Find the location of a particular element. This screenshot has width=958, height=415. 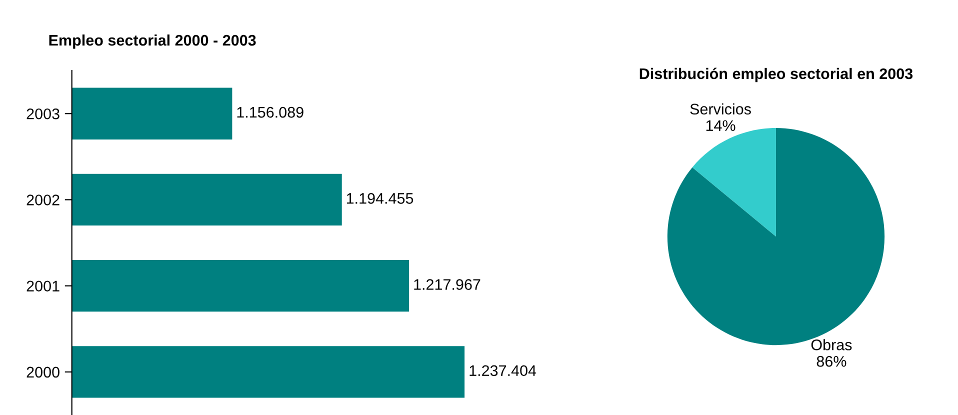

slice-label: Obras is located at coordinates (831, 344).